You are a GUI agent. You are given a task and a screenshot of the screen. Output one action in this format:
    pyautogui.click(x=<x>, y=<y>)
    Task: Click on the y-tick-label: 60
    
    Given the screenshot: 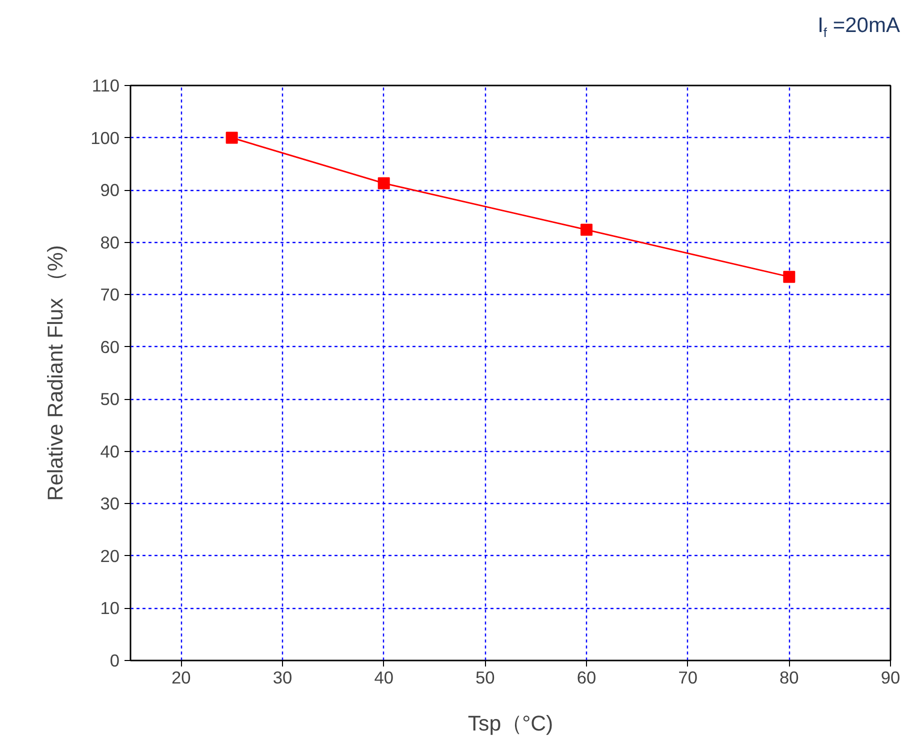 What is the action you would take?
    pyautogui.click(x=110, y=346)
    